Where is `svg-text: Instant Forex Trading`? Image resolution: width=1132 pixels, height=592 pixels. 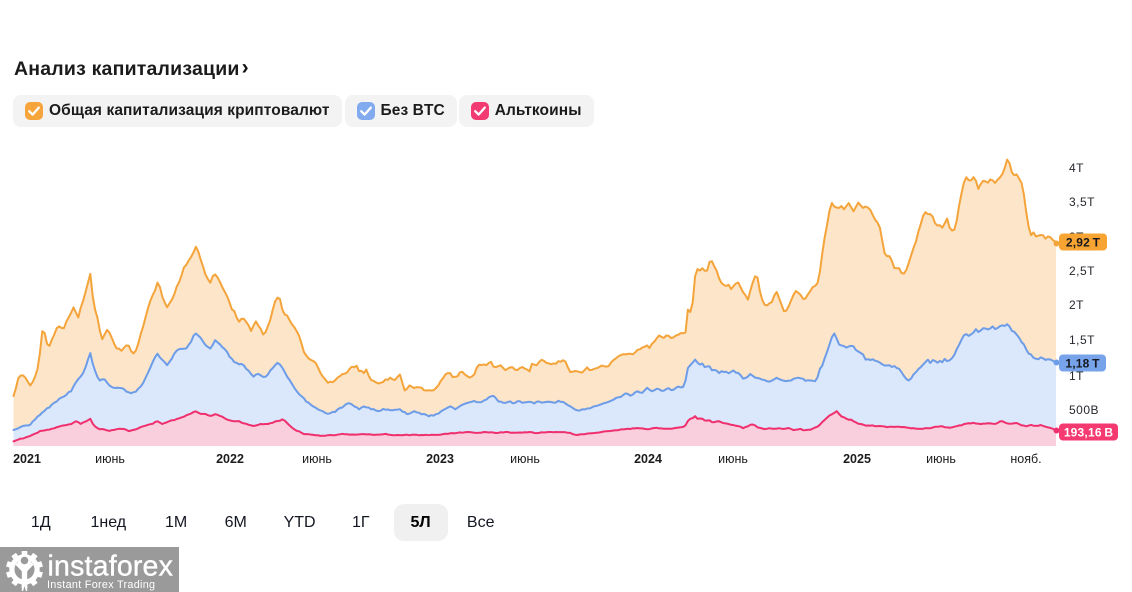
svg-text: Instant Forex Trading is located at coordinates (101, 585).